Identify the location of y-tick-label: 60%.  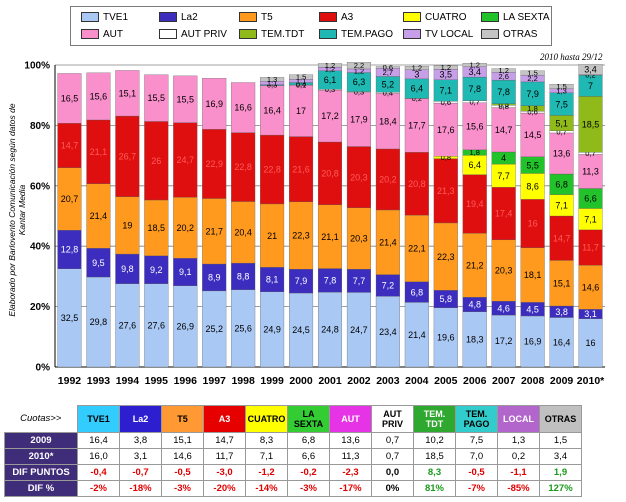
(40, 186).